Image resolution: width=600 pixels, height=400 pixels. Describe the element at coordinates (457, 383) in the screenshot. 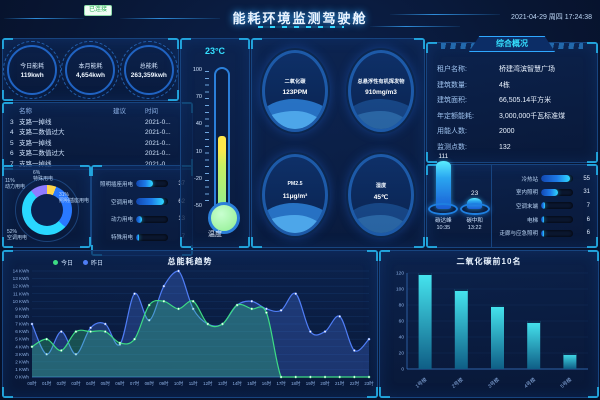

I see `svg-text: 2号楼` at that location.